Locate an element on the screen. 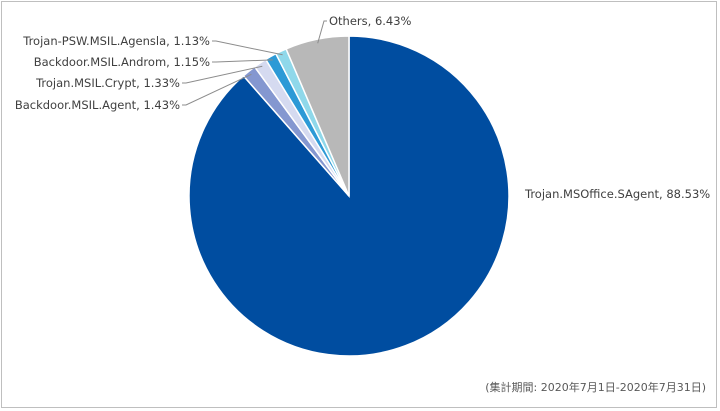 The height and width of the screenshot is (411, 720). leader-line-trojan-msil-crypt is located at coordinates (222, 74).